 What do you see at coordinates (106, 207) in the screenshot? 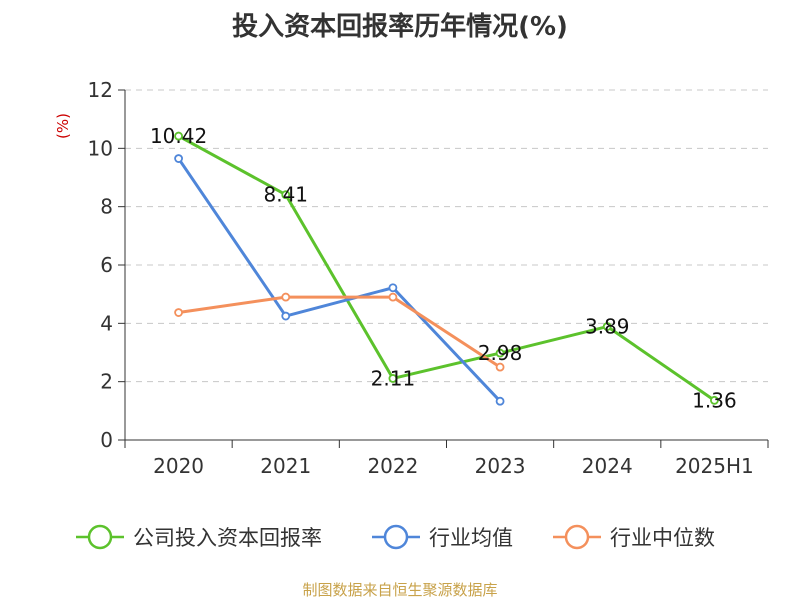
I see `y-tick-label: 8` at bounding box center [106, 207].